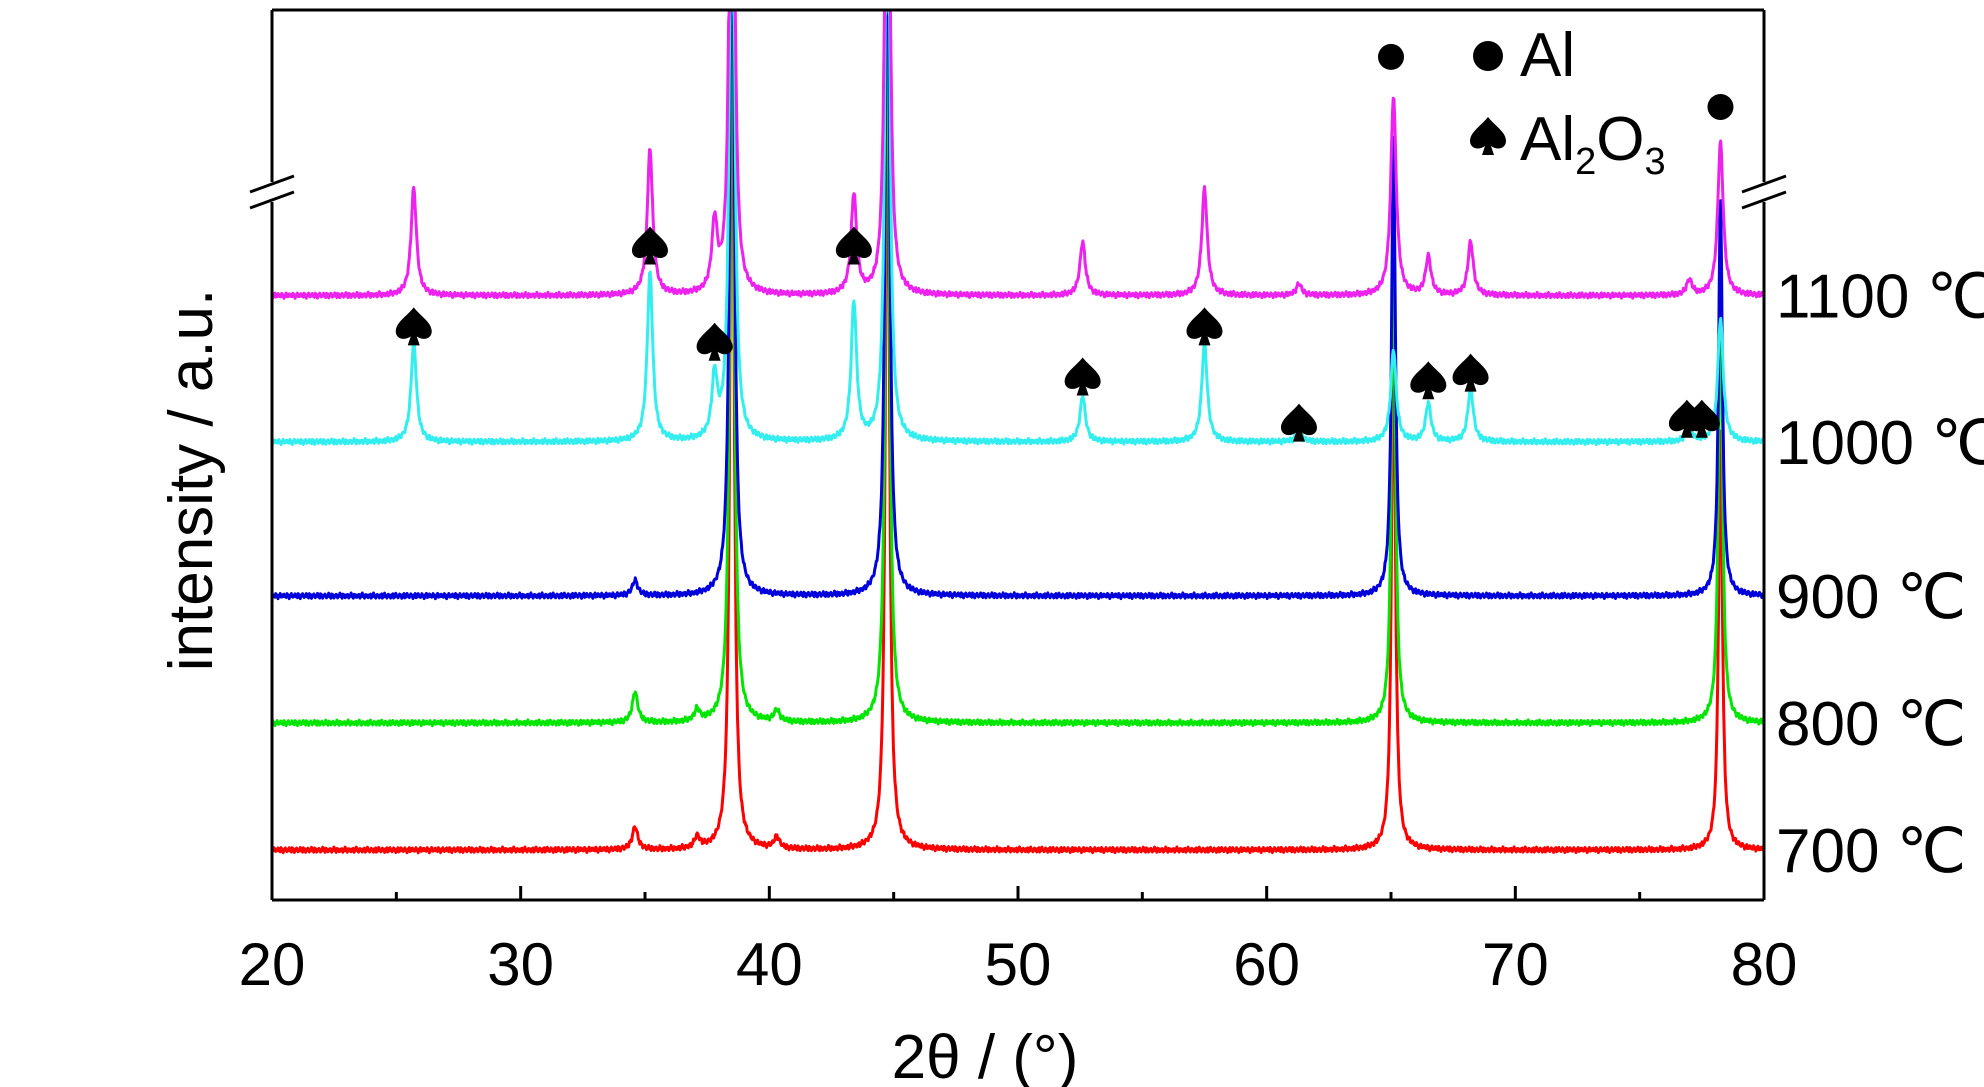 Image resolution: width=1984 pixels, height=1087 pixels. What do you see at coordinates (1593, 144) in the screenshot?
I see `legend-label-al2o3: Al2O3` at bounding box center [1593, 144].